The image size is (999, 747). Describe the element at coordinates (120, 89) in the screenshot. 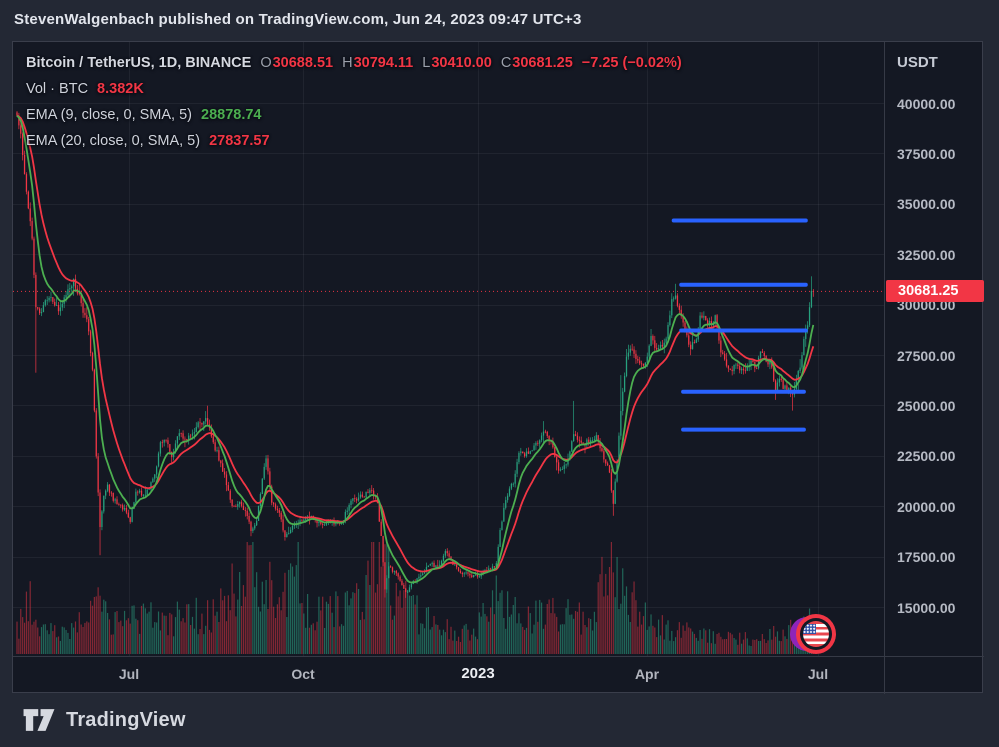

I see `volume-value: 8.382K` at that location.